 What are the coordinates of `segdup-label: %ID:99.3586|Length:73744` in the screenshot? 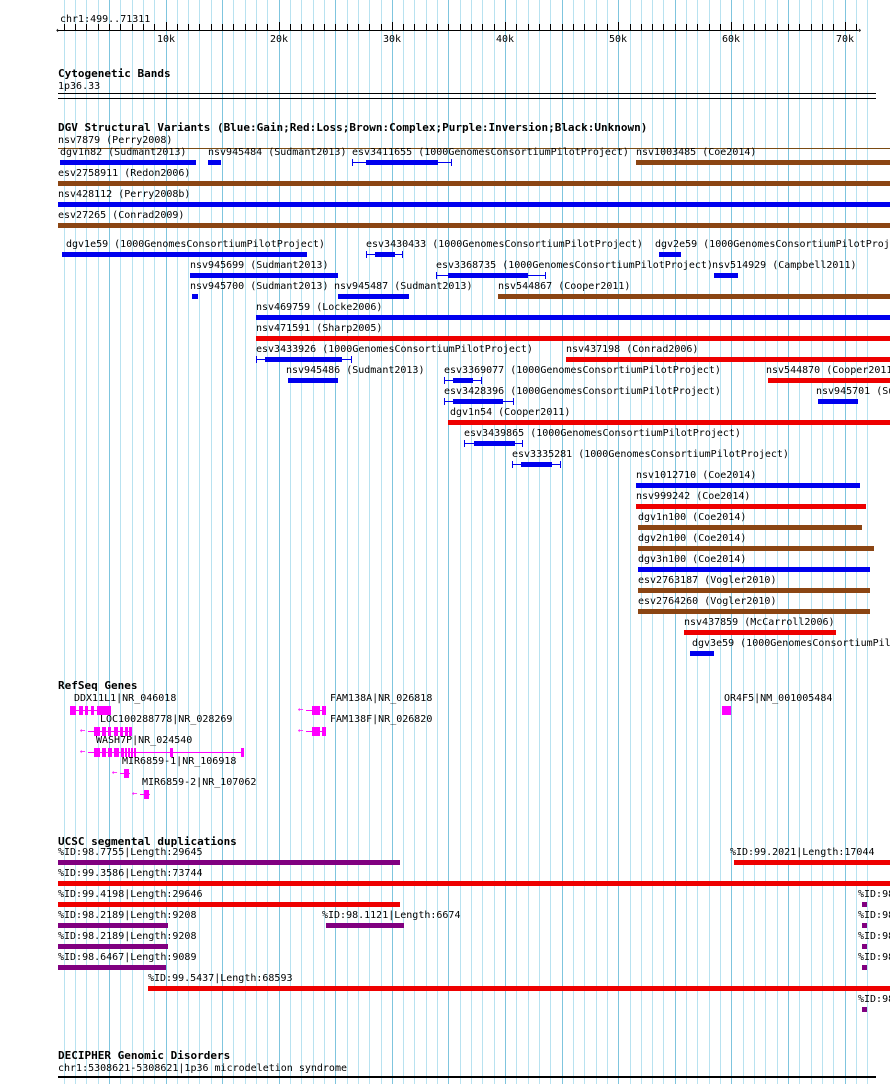 It's located at (130, 873).